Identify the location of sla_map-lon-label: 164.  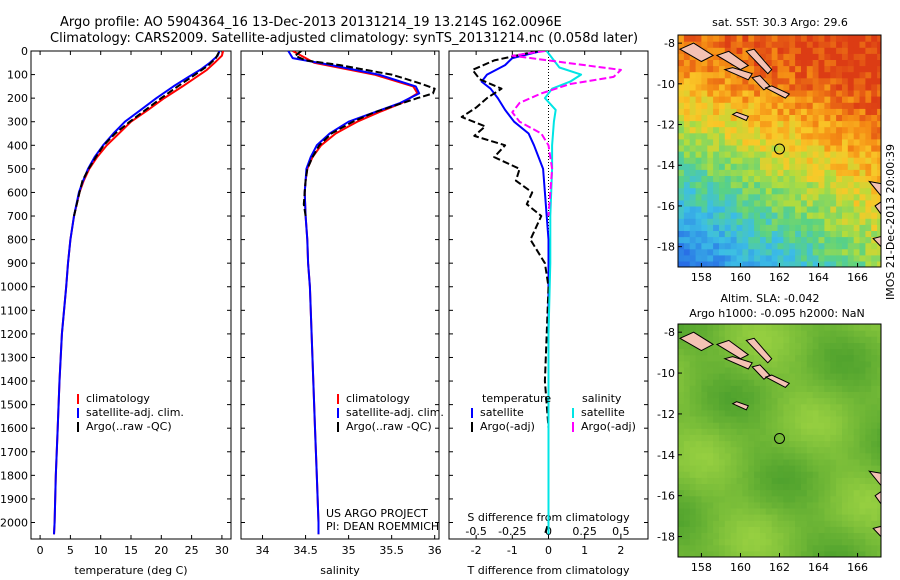
(818, 567).